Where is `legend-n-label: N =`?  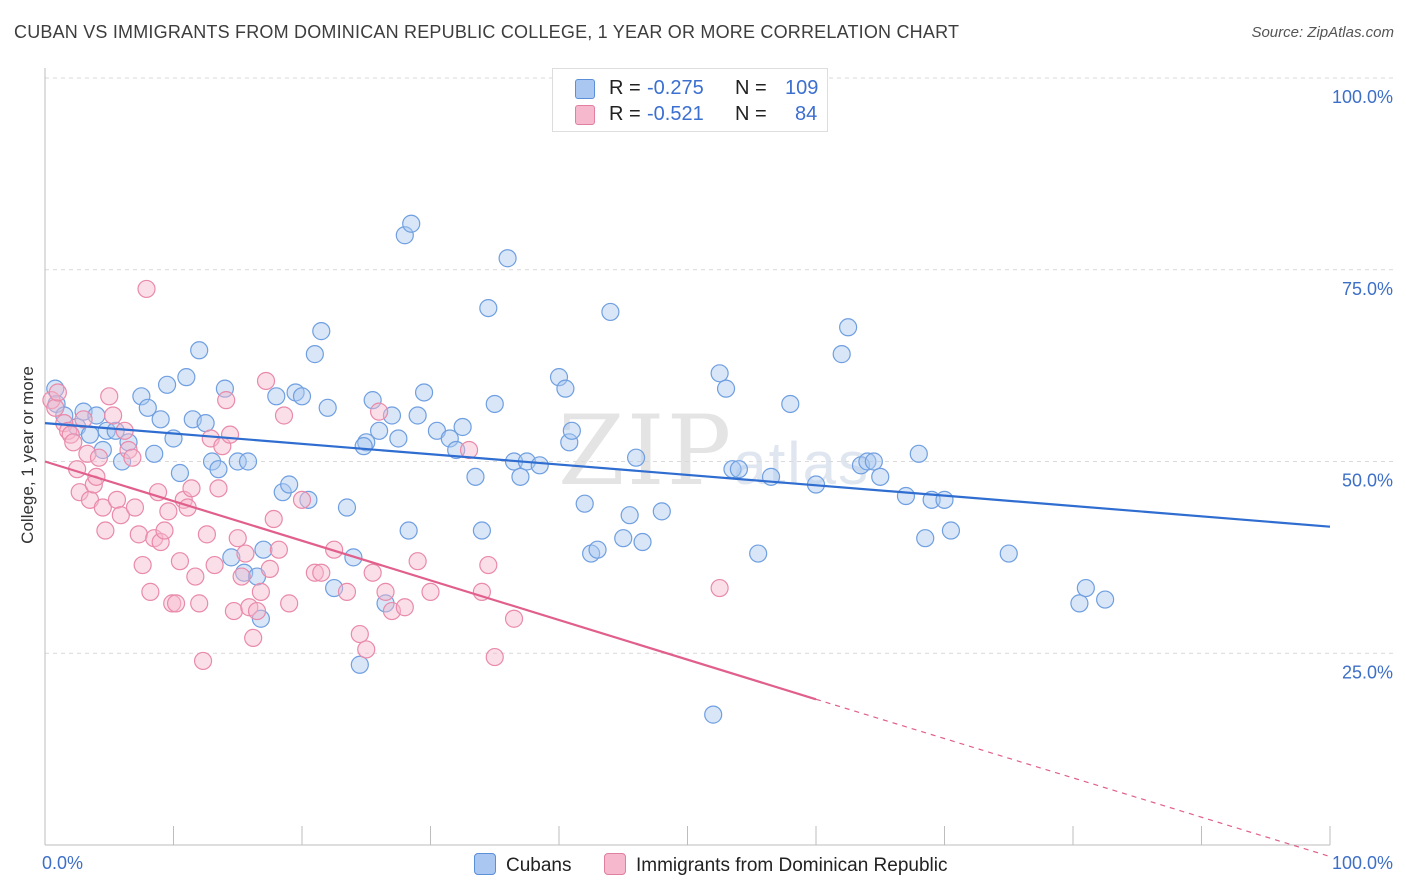 legend-n-label: N = is located at coordinates (751, 114).